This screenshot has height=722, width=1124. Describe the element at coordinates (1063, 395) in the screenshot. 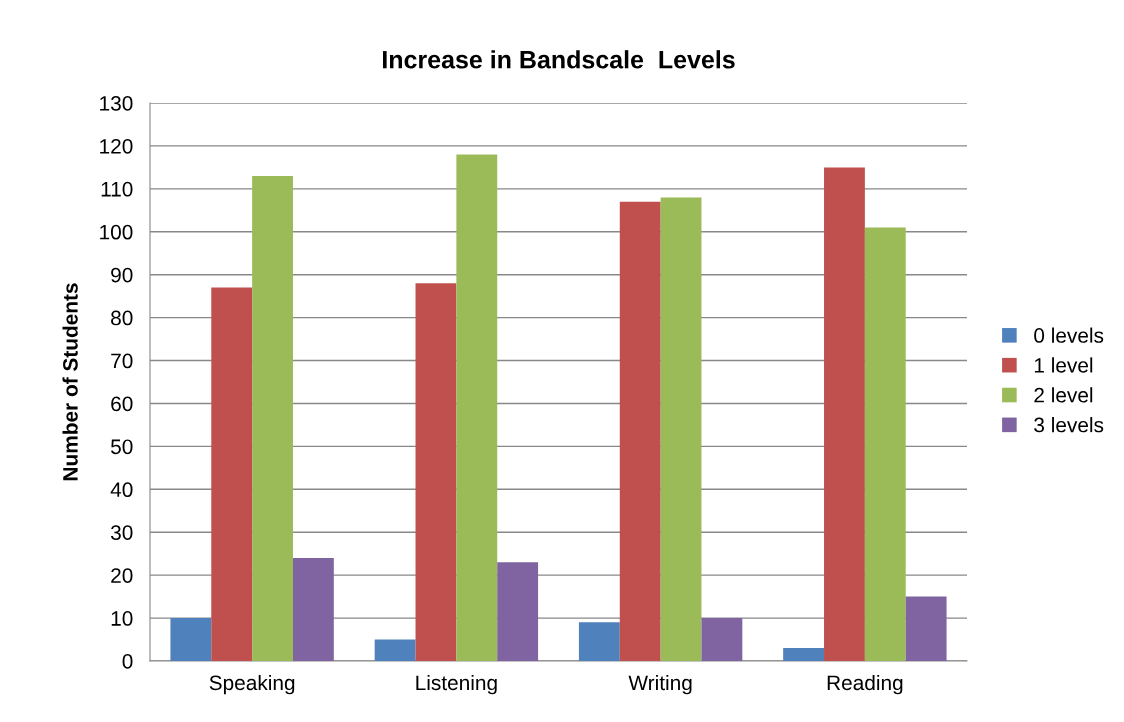

I see `legend-label: 2 level` at that location.